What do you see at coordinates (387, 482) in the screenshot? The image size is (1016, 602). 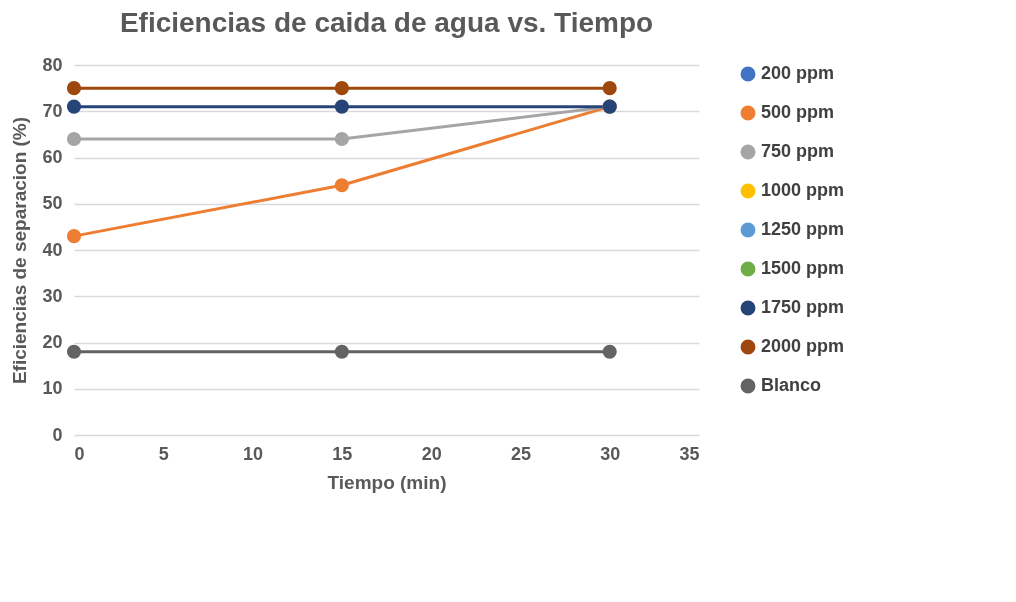 I see `x-axis-title: Tiempo (min)` at bounding box center [387, 482].